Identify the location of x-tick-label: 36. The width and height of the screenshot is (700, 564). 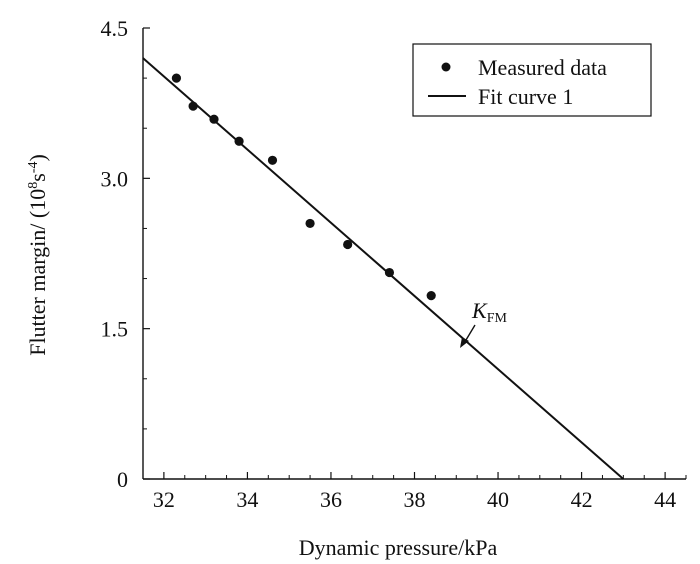
(331, 499).